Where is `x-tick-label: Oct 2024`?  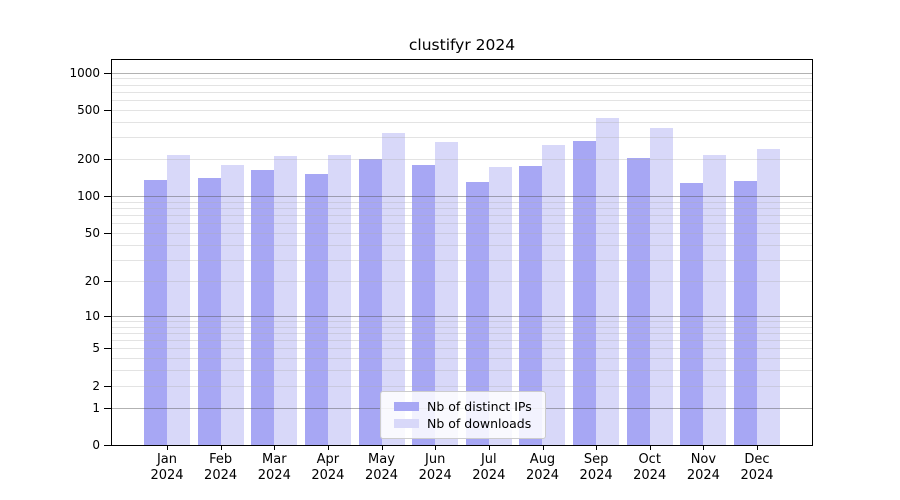
x-tick-label: Oct 2024 is located at coordinates (650, 467).